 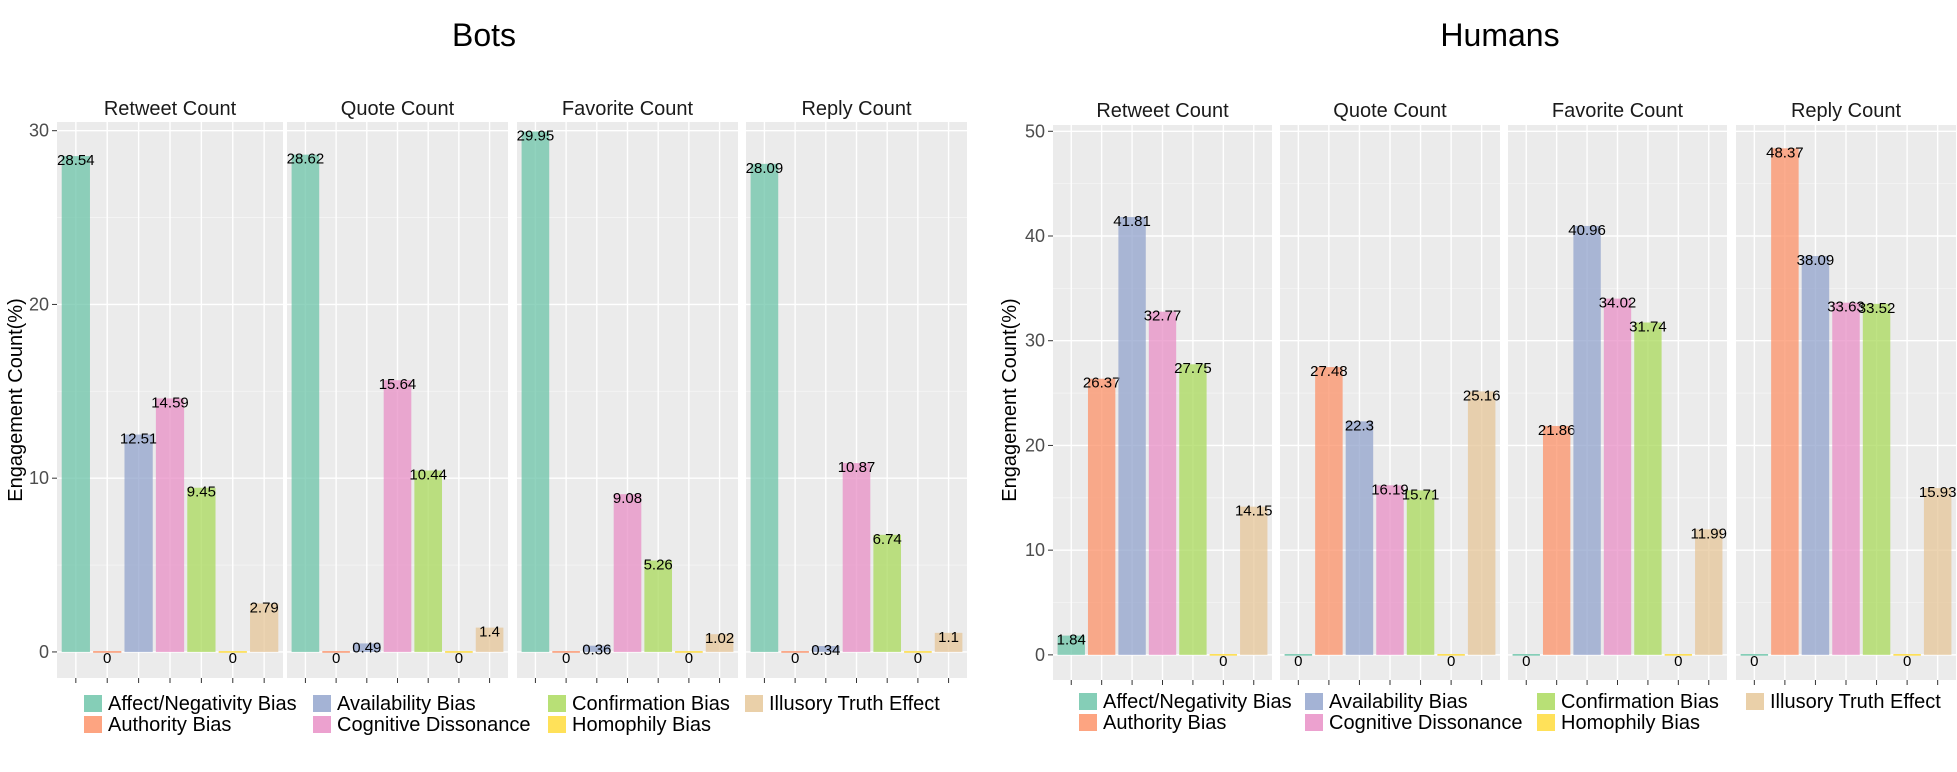 What do you see at coordinates (1163, 316) in the screenshot?
I see `bar-value-label: 32.77` at bounding box center [1163, 316].